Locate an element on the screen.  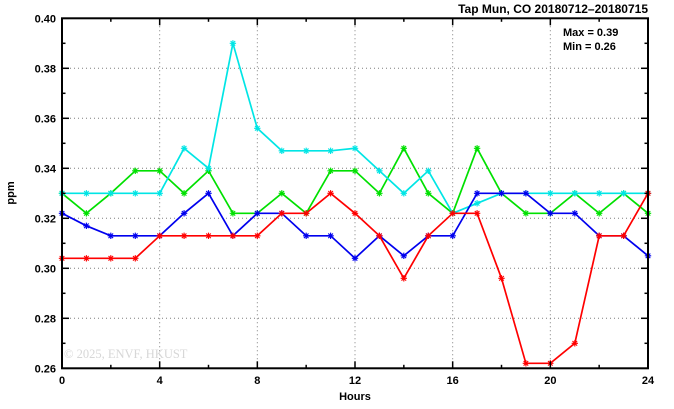
y-tick-label: 0.36 is located at coordinates (45, 119).